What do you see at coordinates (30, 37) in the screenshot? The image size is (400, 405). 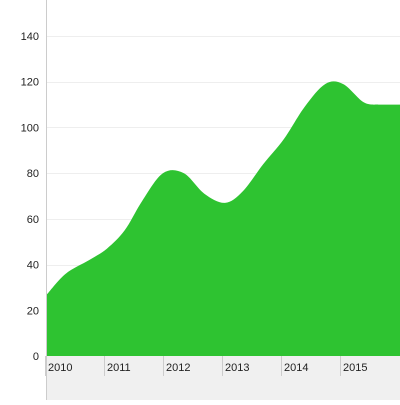 I see `y-tick-label: 140` at bounding box center [30, 37].